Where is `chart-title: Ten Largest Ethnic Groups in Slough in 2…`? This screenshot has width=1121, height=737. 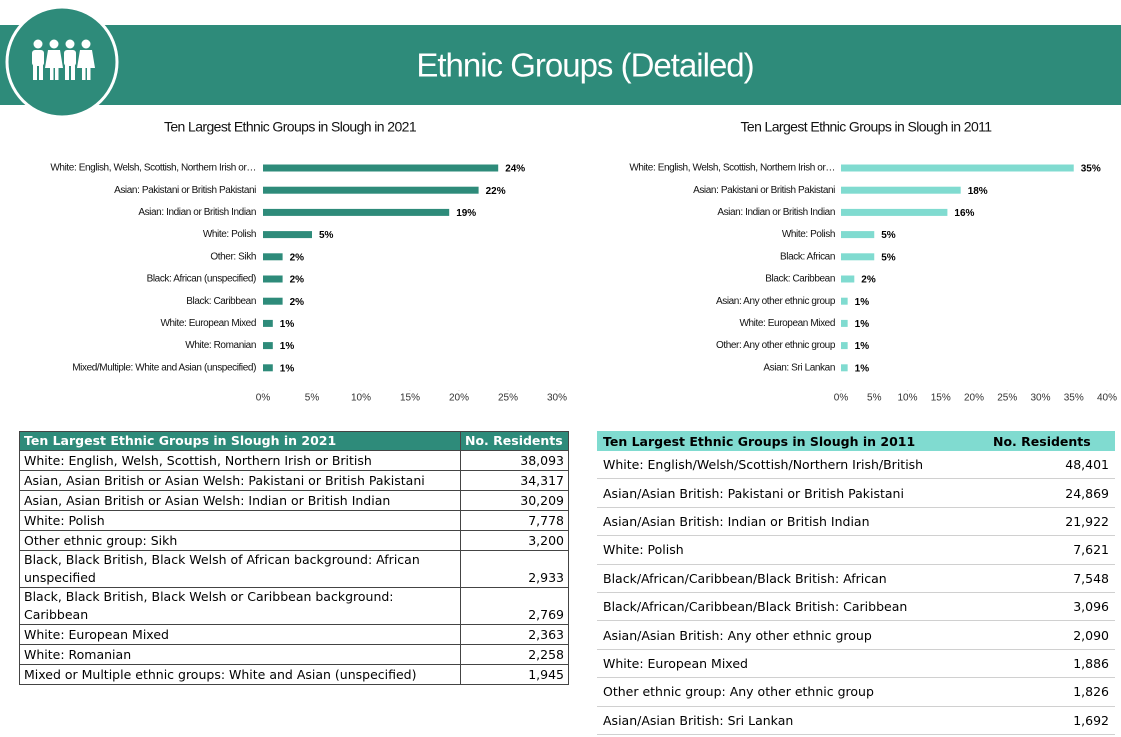 chart-title: Ten Largest Ethnic Groups in Slough in 2… is located at coordinates (290, 127).